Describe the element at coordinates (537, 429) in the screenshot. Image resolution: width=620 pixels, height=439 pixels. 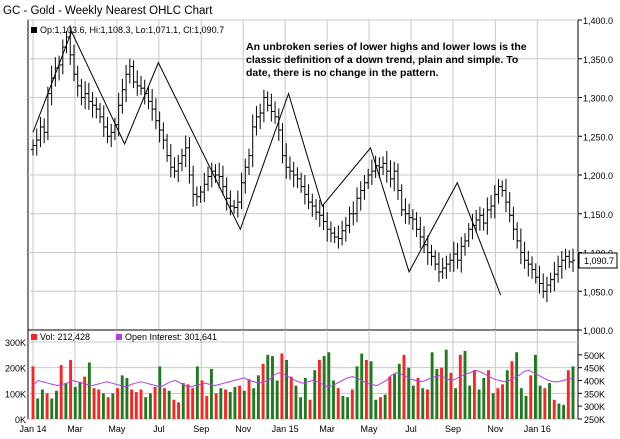
I see `date-tick-label: Jan 16` at that location.